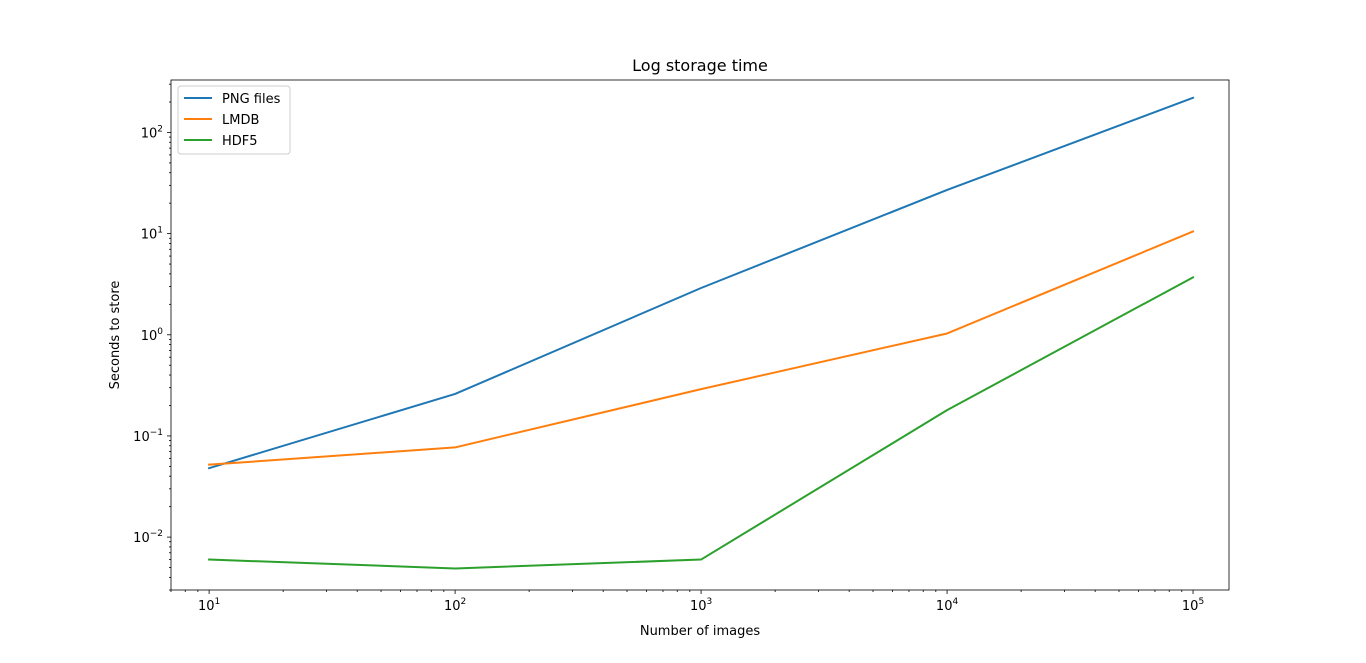  I want to click on y-tick-label: 10⁰, so click(152, 335).